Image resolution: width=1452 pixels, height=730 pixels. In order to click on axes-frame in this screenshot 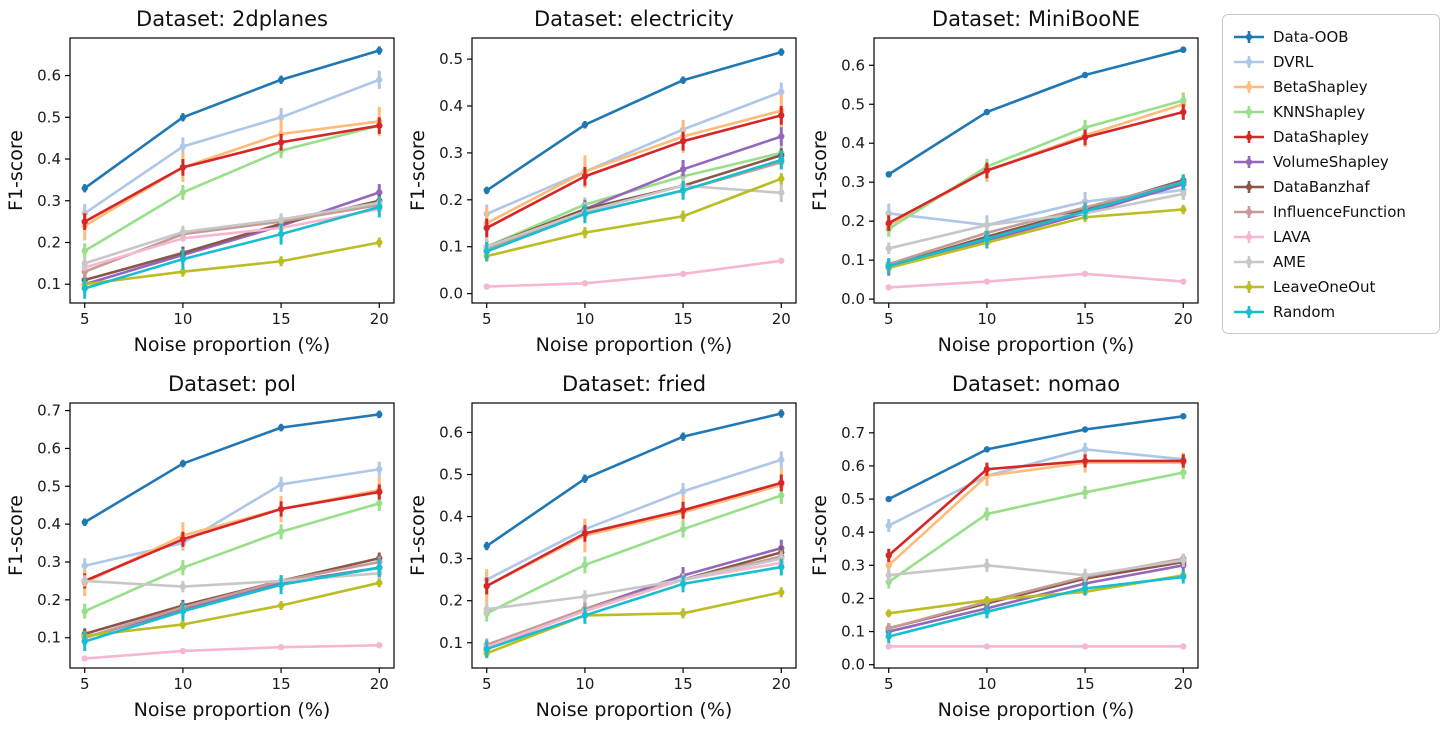, I will do `click(1036, 170)`.